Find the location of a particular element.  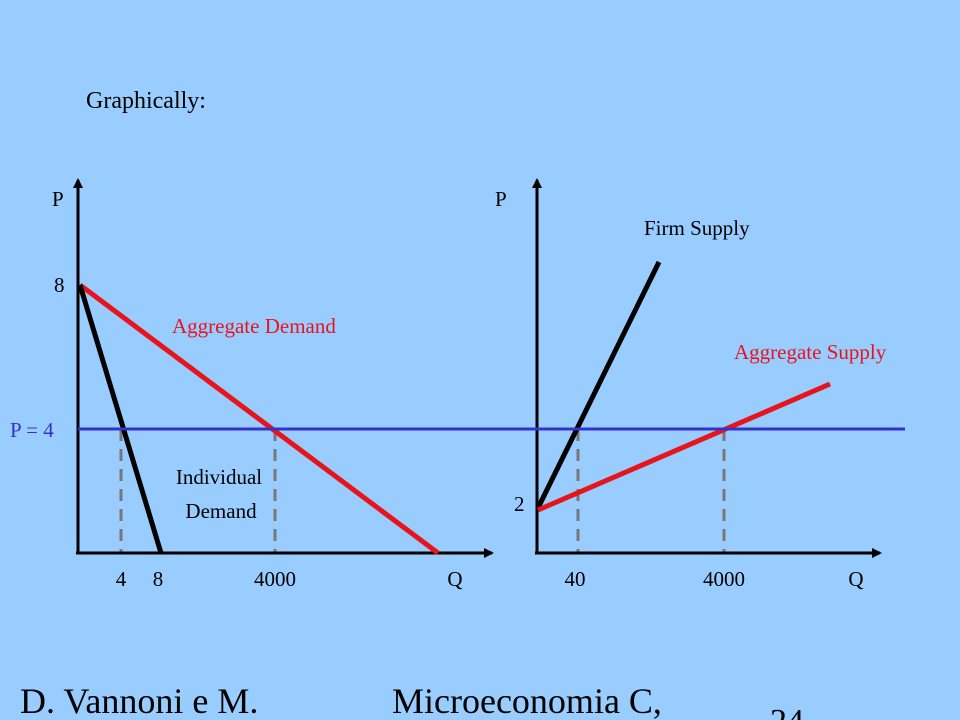

right-x-axis-label: Q is located at coordinates (855, 579).